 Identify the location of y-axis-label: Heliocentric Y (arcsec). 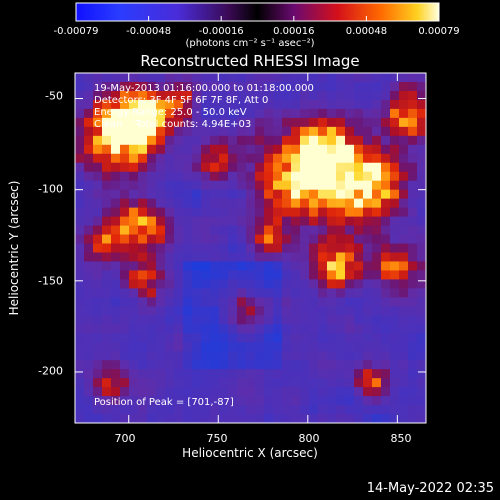
(14, 248).